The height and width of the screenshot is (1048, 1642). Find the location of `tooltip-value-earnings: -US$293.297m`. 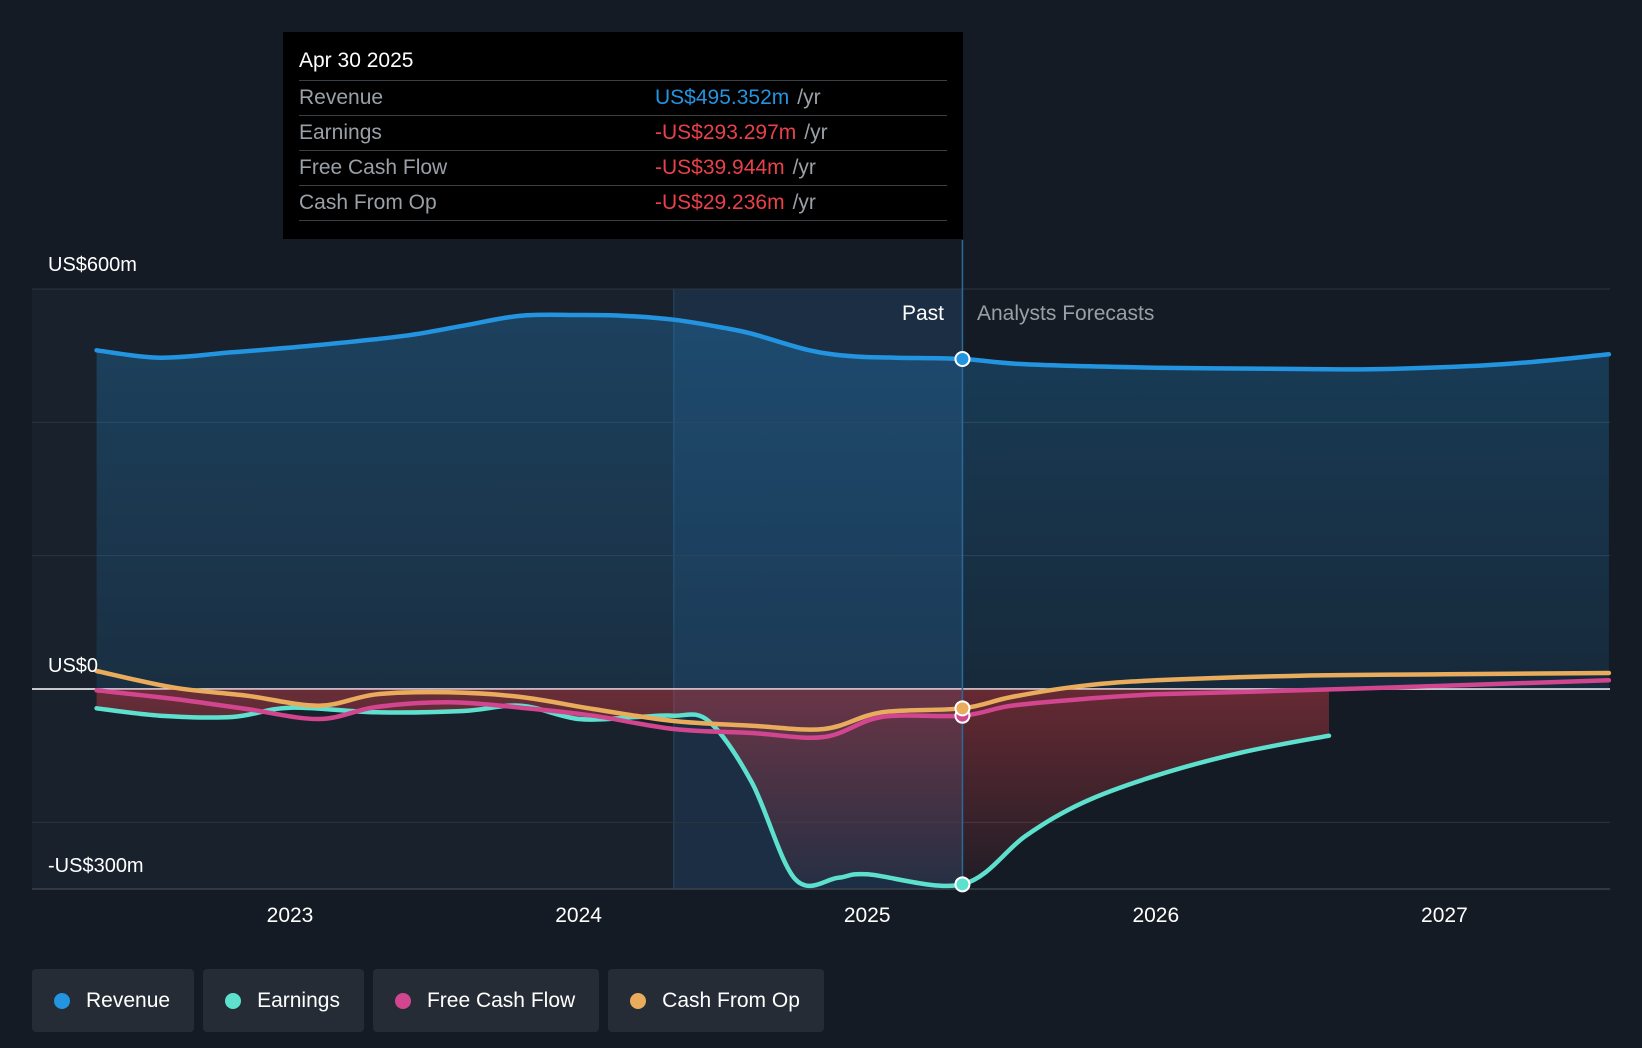

tooltip-value-earnings: -US$293.297m is located at coordinates (726, 132).